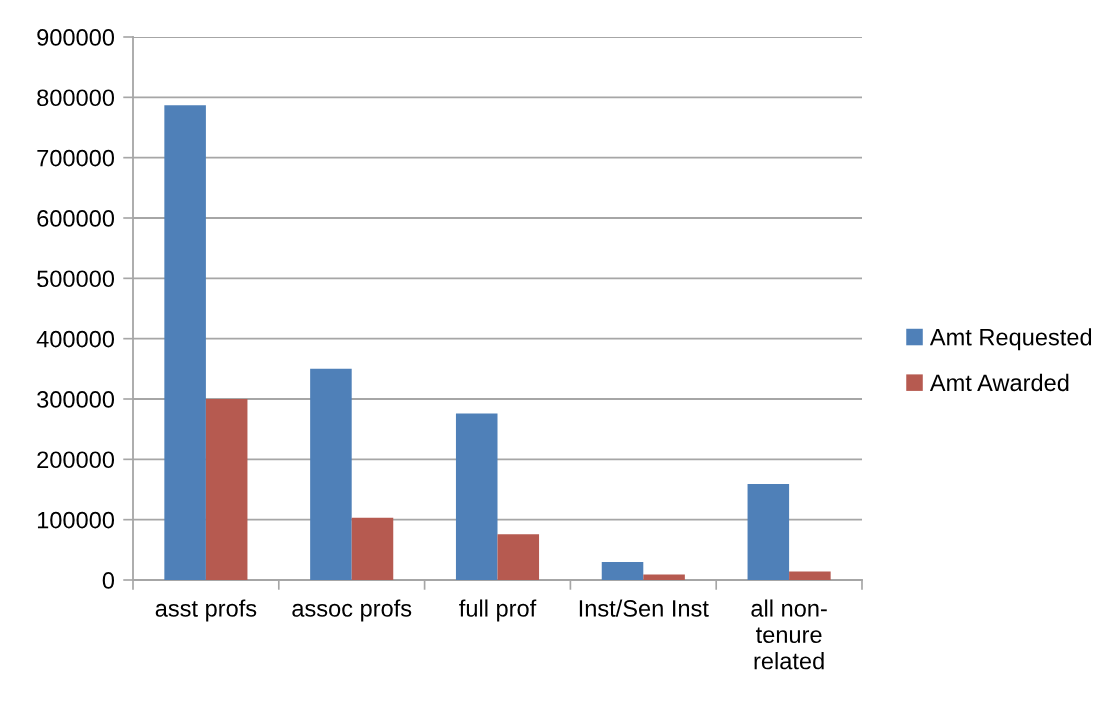 This screenshot has height=710, width=1114. I want to click on x-tick-label: asst profs, so click(206, 610).